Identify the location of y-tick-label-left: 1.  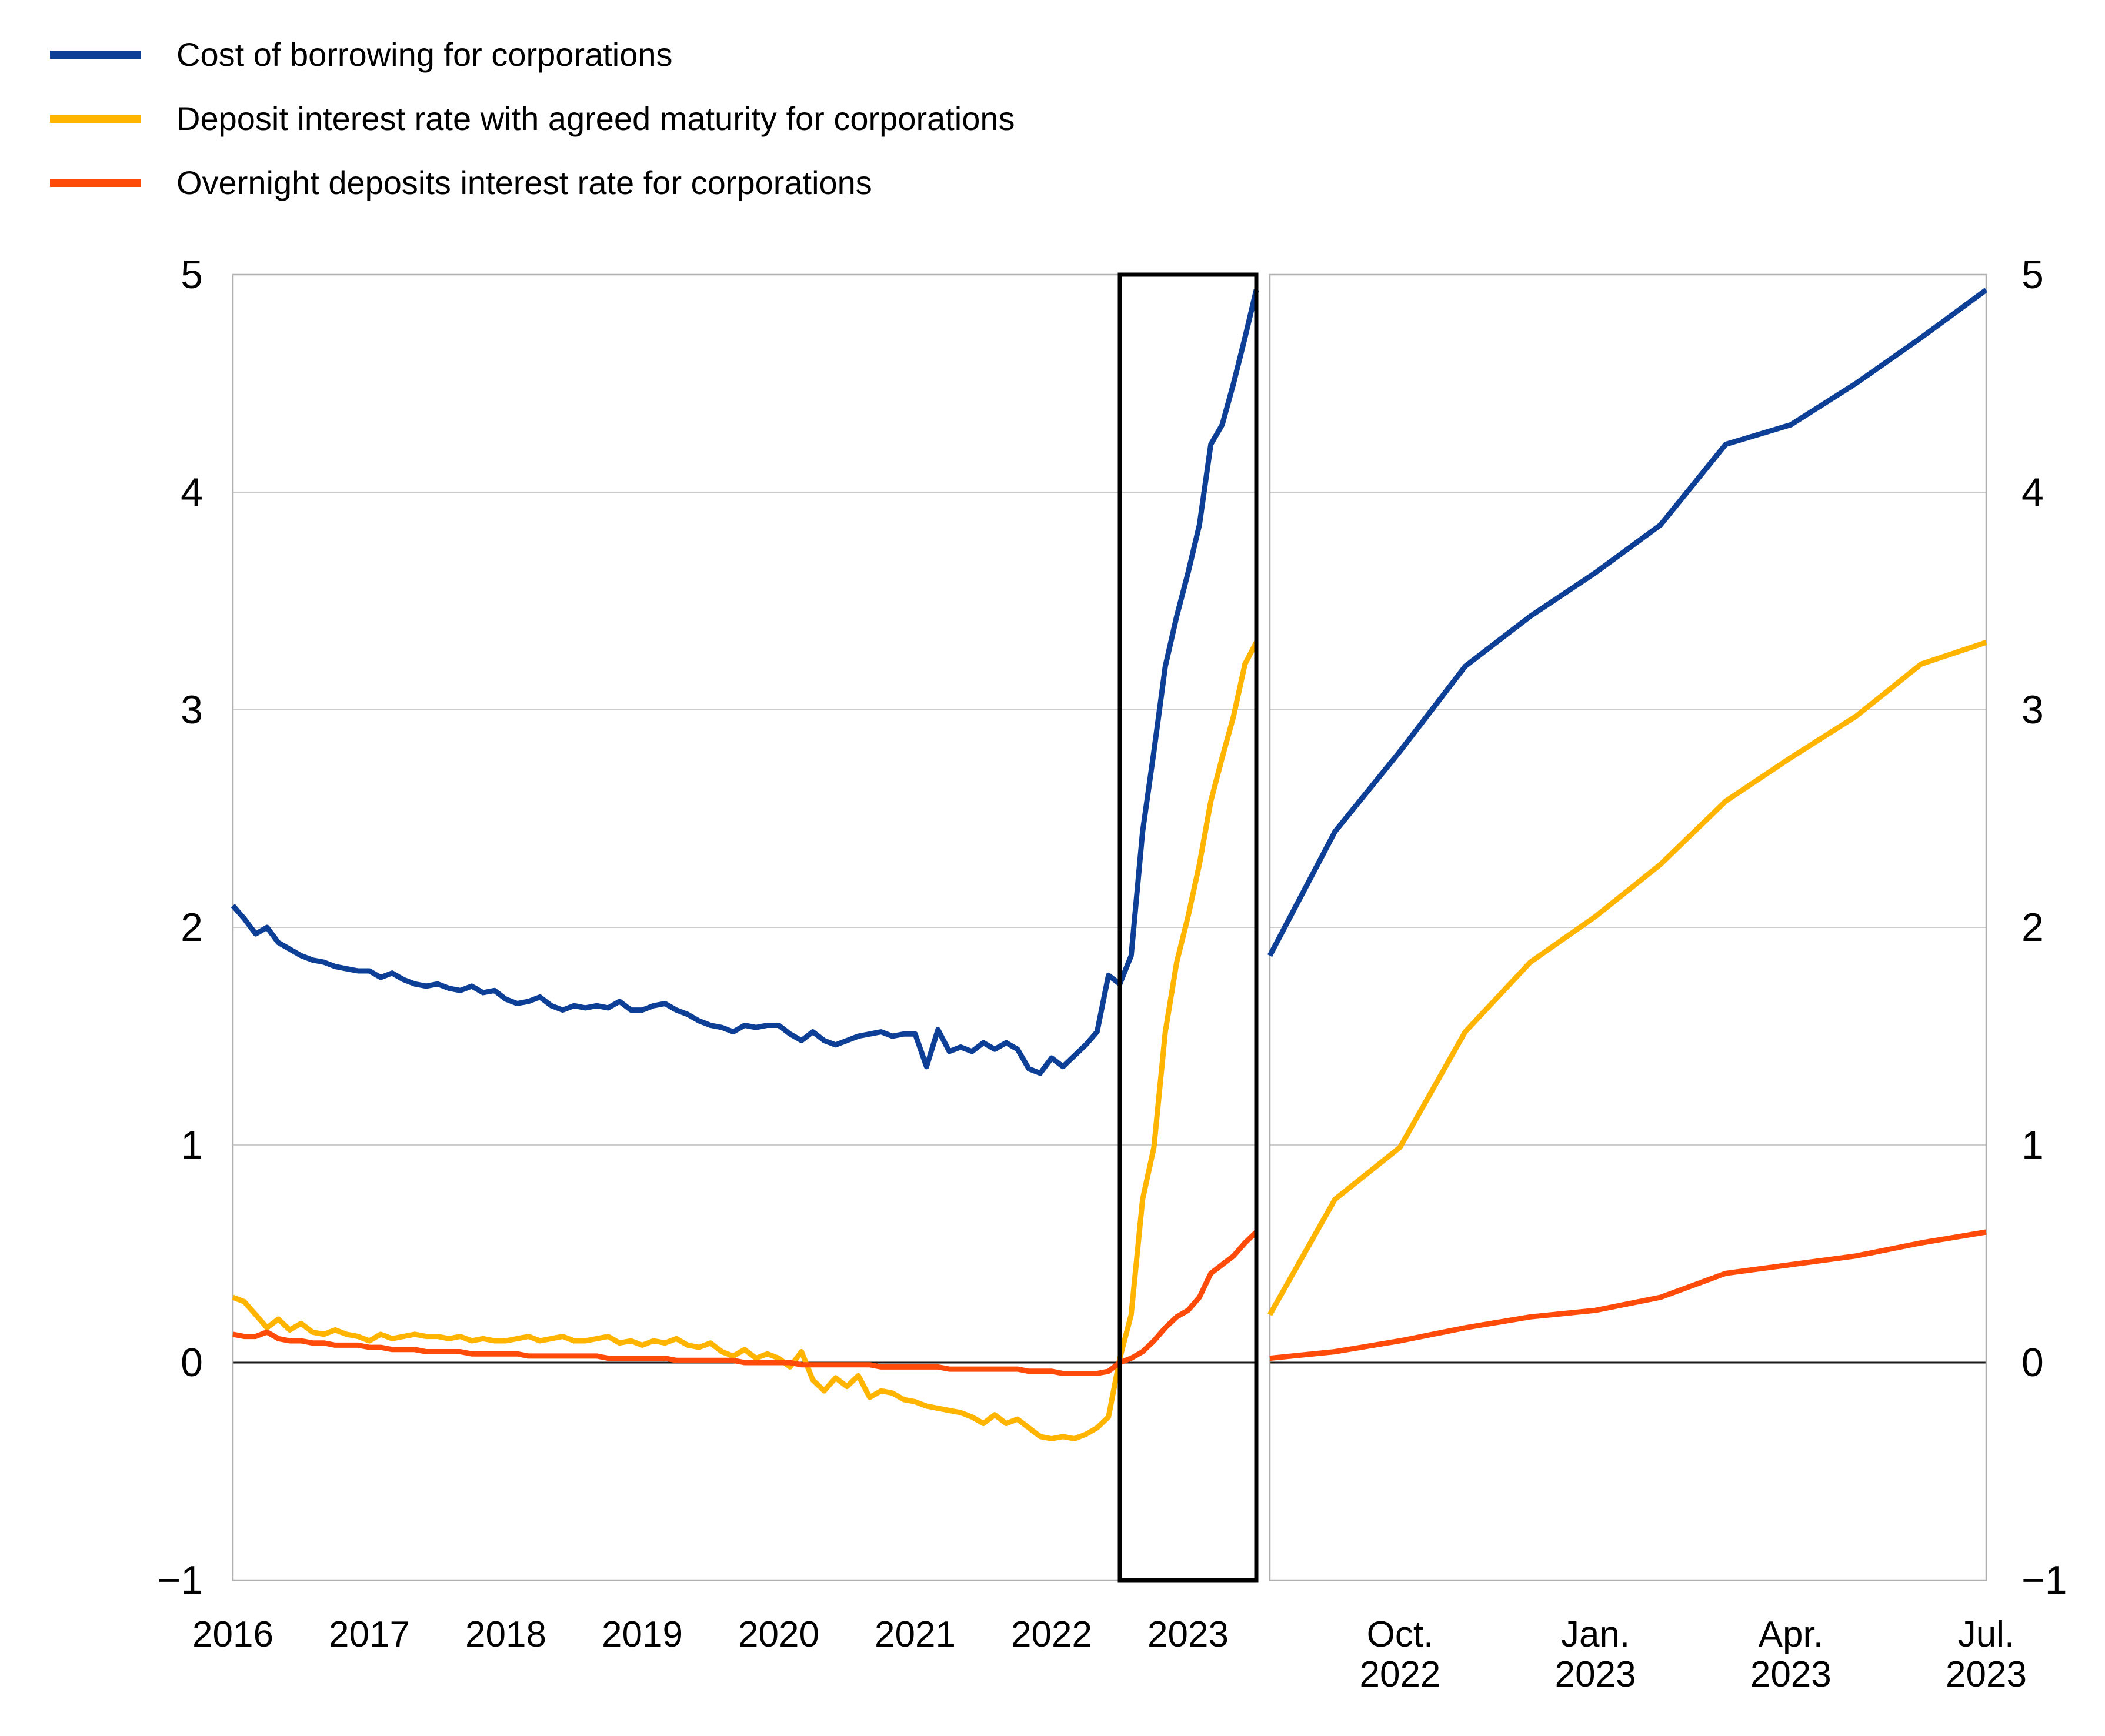
(192, 1145).